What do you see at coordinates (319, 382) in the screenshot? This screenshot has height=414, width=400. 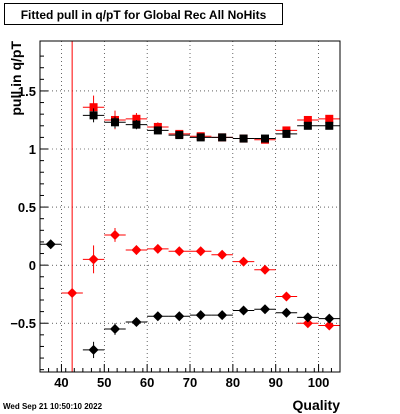 I see `x-tick-label: 100` at bounding box center [319, 382].